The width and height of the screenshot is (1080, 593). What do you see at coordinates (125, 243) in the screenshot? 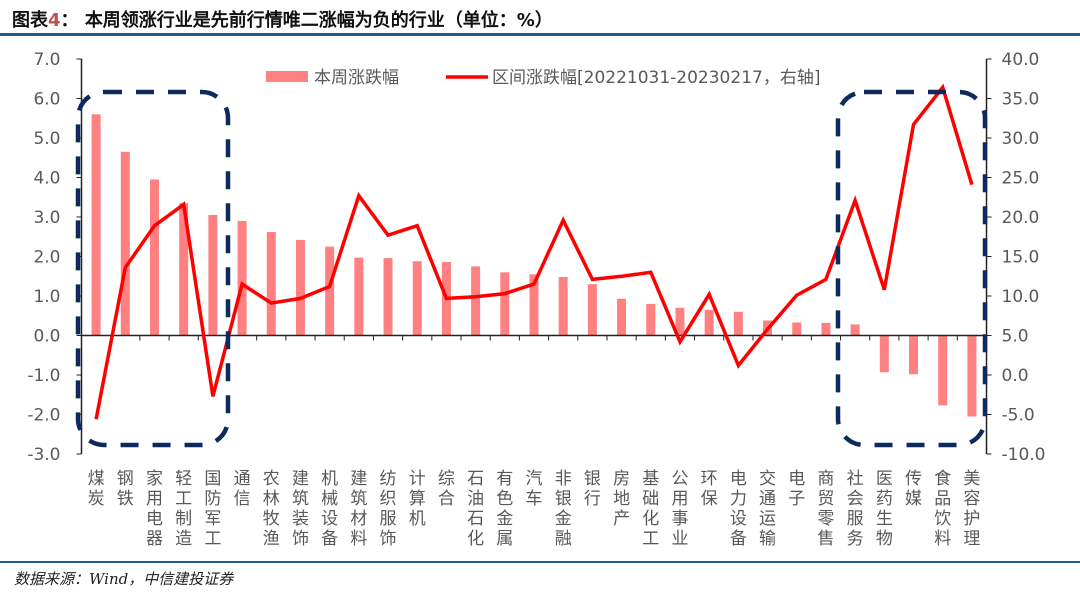
I see `bar-钢铁` at bounding box center [125, 243].